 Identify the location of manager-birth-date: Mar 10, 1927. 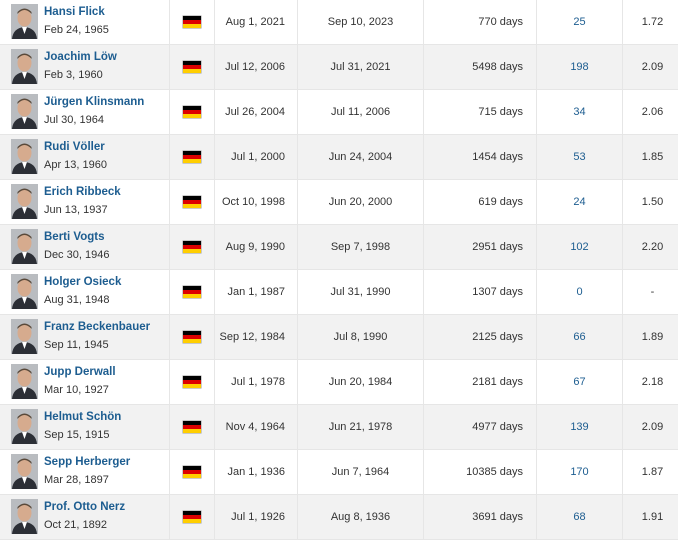
(76, 390).